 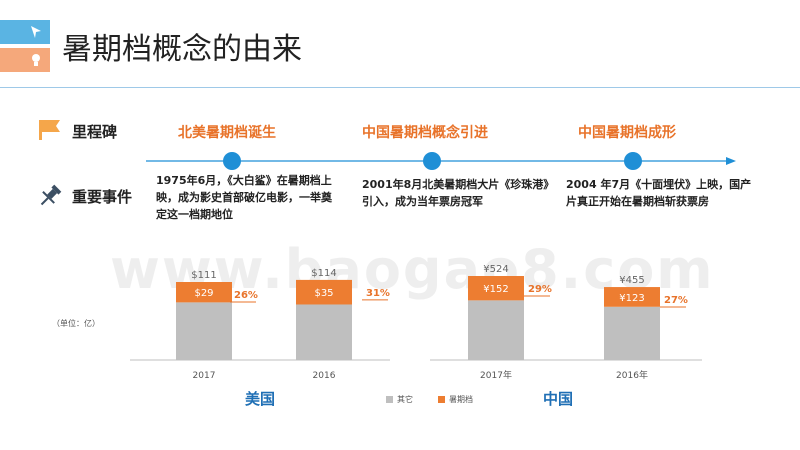 What do you see at coordinates (260, 324) in the screenshot?
I see `chart-us: $111 $29 26% 2017 $114 $35 31% 2016` at bounding box center [260, 324].